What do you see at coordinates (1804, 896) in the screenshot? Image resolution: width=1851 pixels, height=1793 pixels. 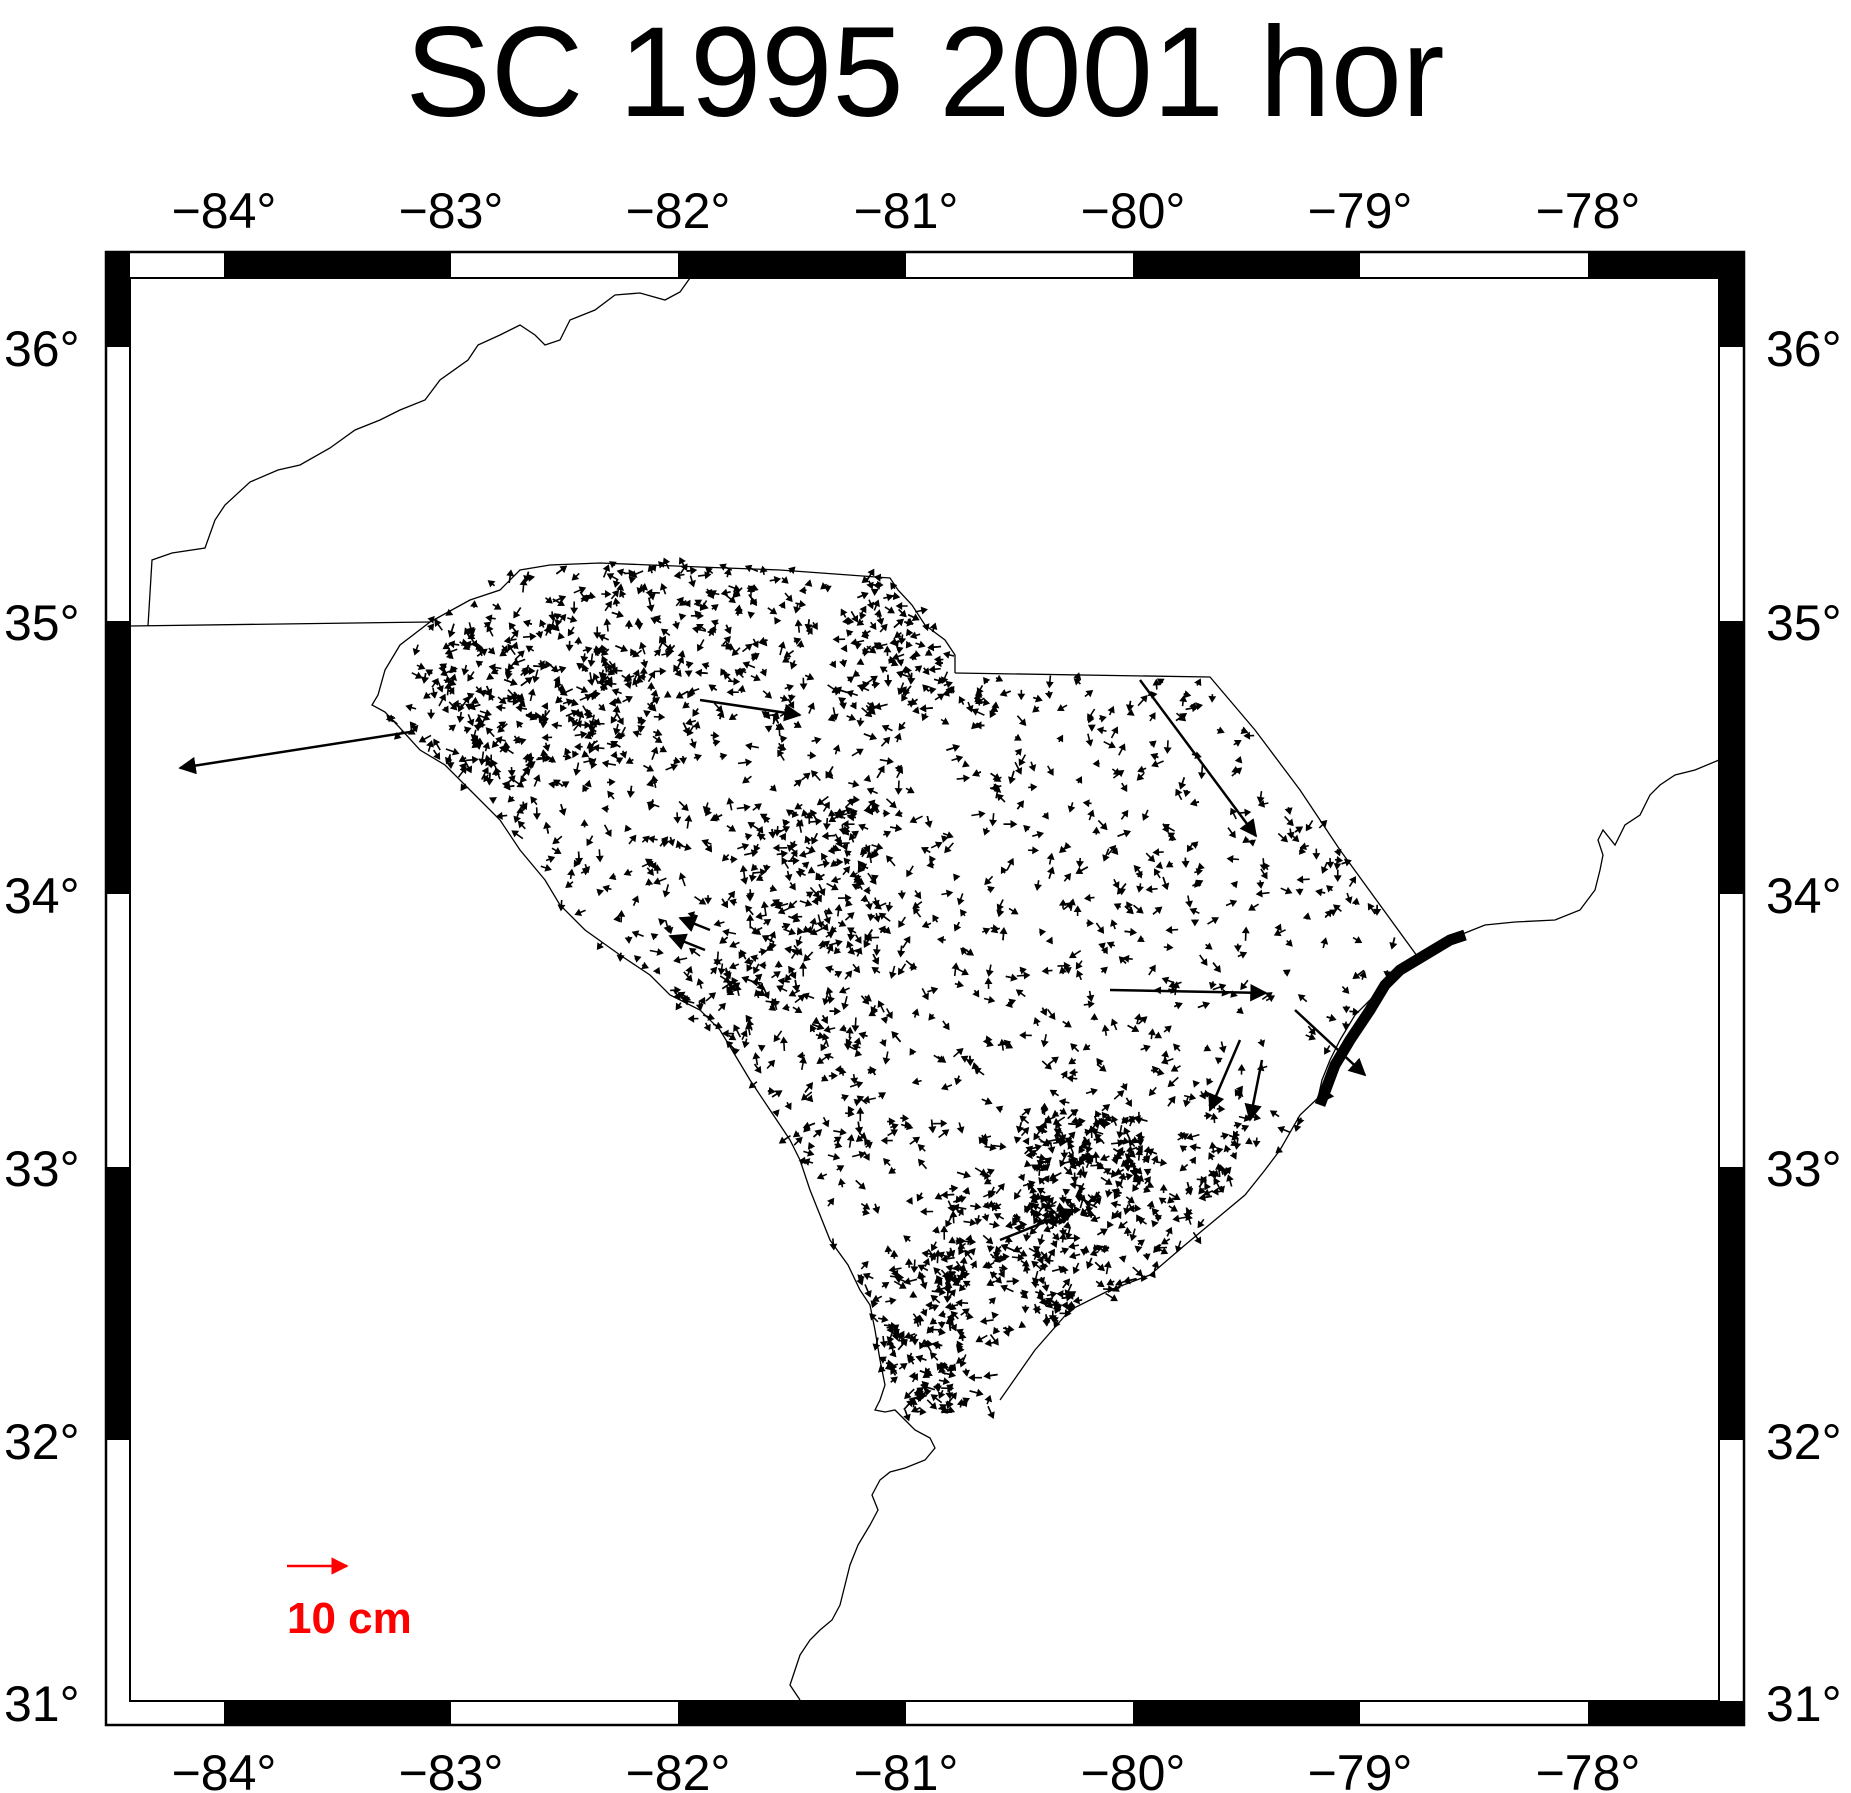 I see `y-tick-label: 34°` at bounding box center [1804, 896].